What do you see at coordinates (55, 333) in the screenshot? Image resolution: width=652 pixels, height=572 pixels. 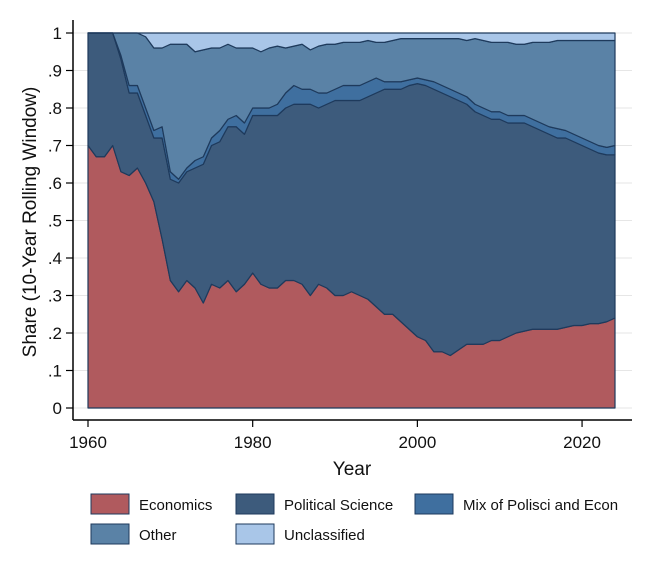 I see `y-tick-label: .2` at bounding box center [55, 333].